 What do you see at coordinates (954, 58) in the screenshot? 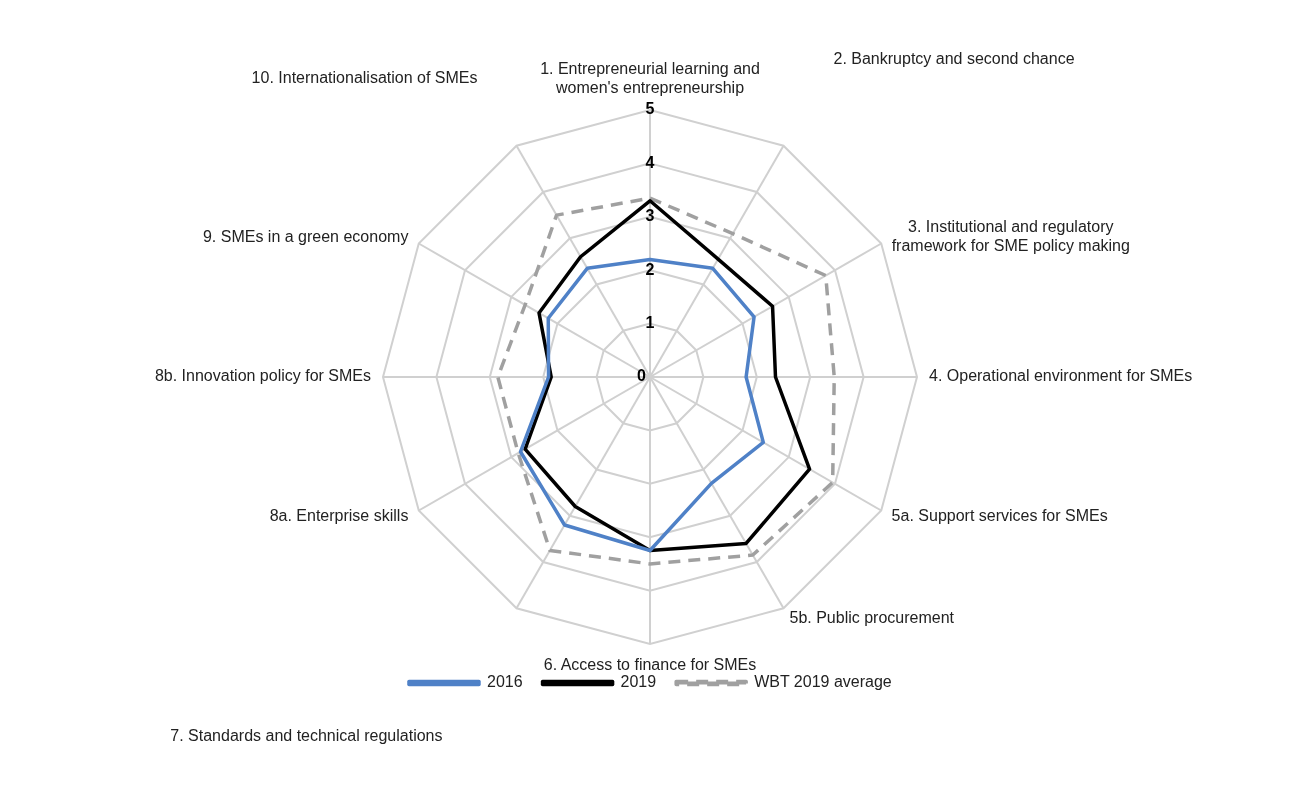
I see `spoke-label: 2. Bankruptcy and second chance` at bounding box center [954, 58].